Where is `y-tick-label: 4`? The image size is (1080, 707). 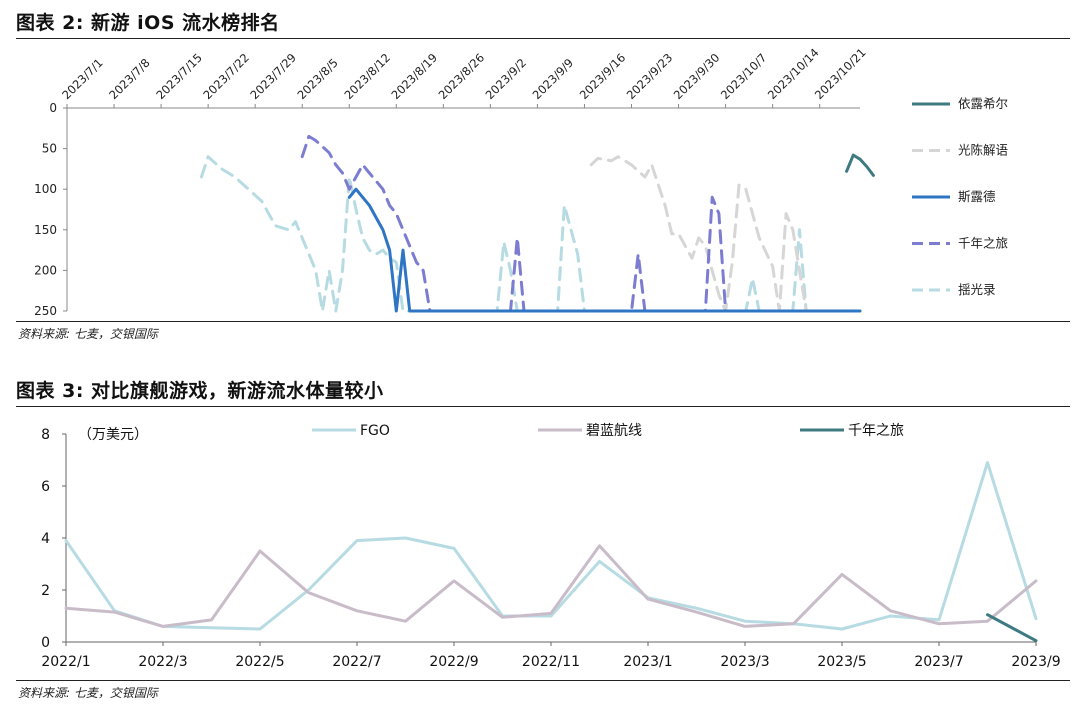 y-tick-label: 4 is located at coordinates (45, 539).